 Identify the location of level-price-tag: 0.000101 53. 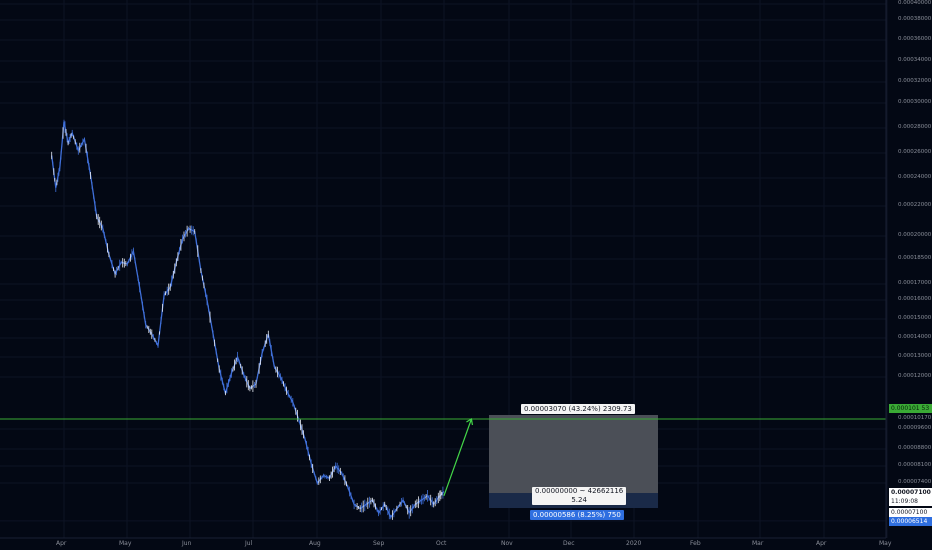
(910, 408).